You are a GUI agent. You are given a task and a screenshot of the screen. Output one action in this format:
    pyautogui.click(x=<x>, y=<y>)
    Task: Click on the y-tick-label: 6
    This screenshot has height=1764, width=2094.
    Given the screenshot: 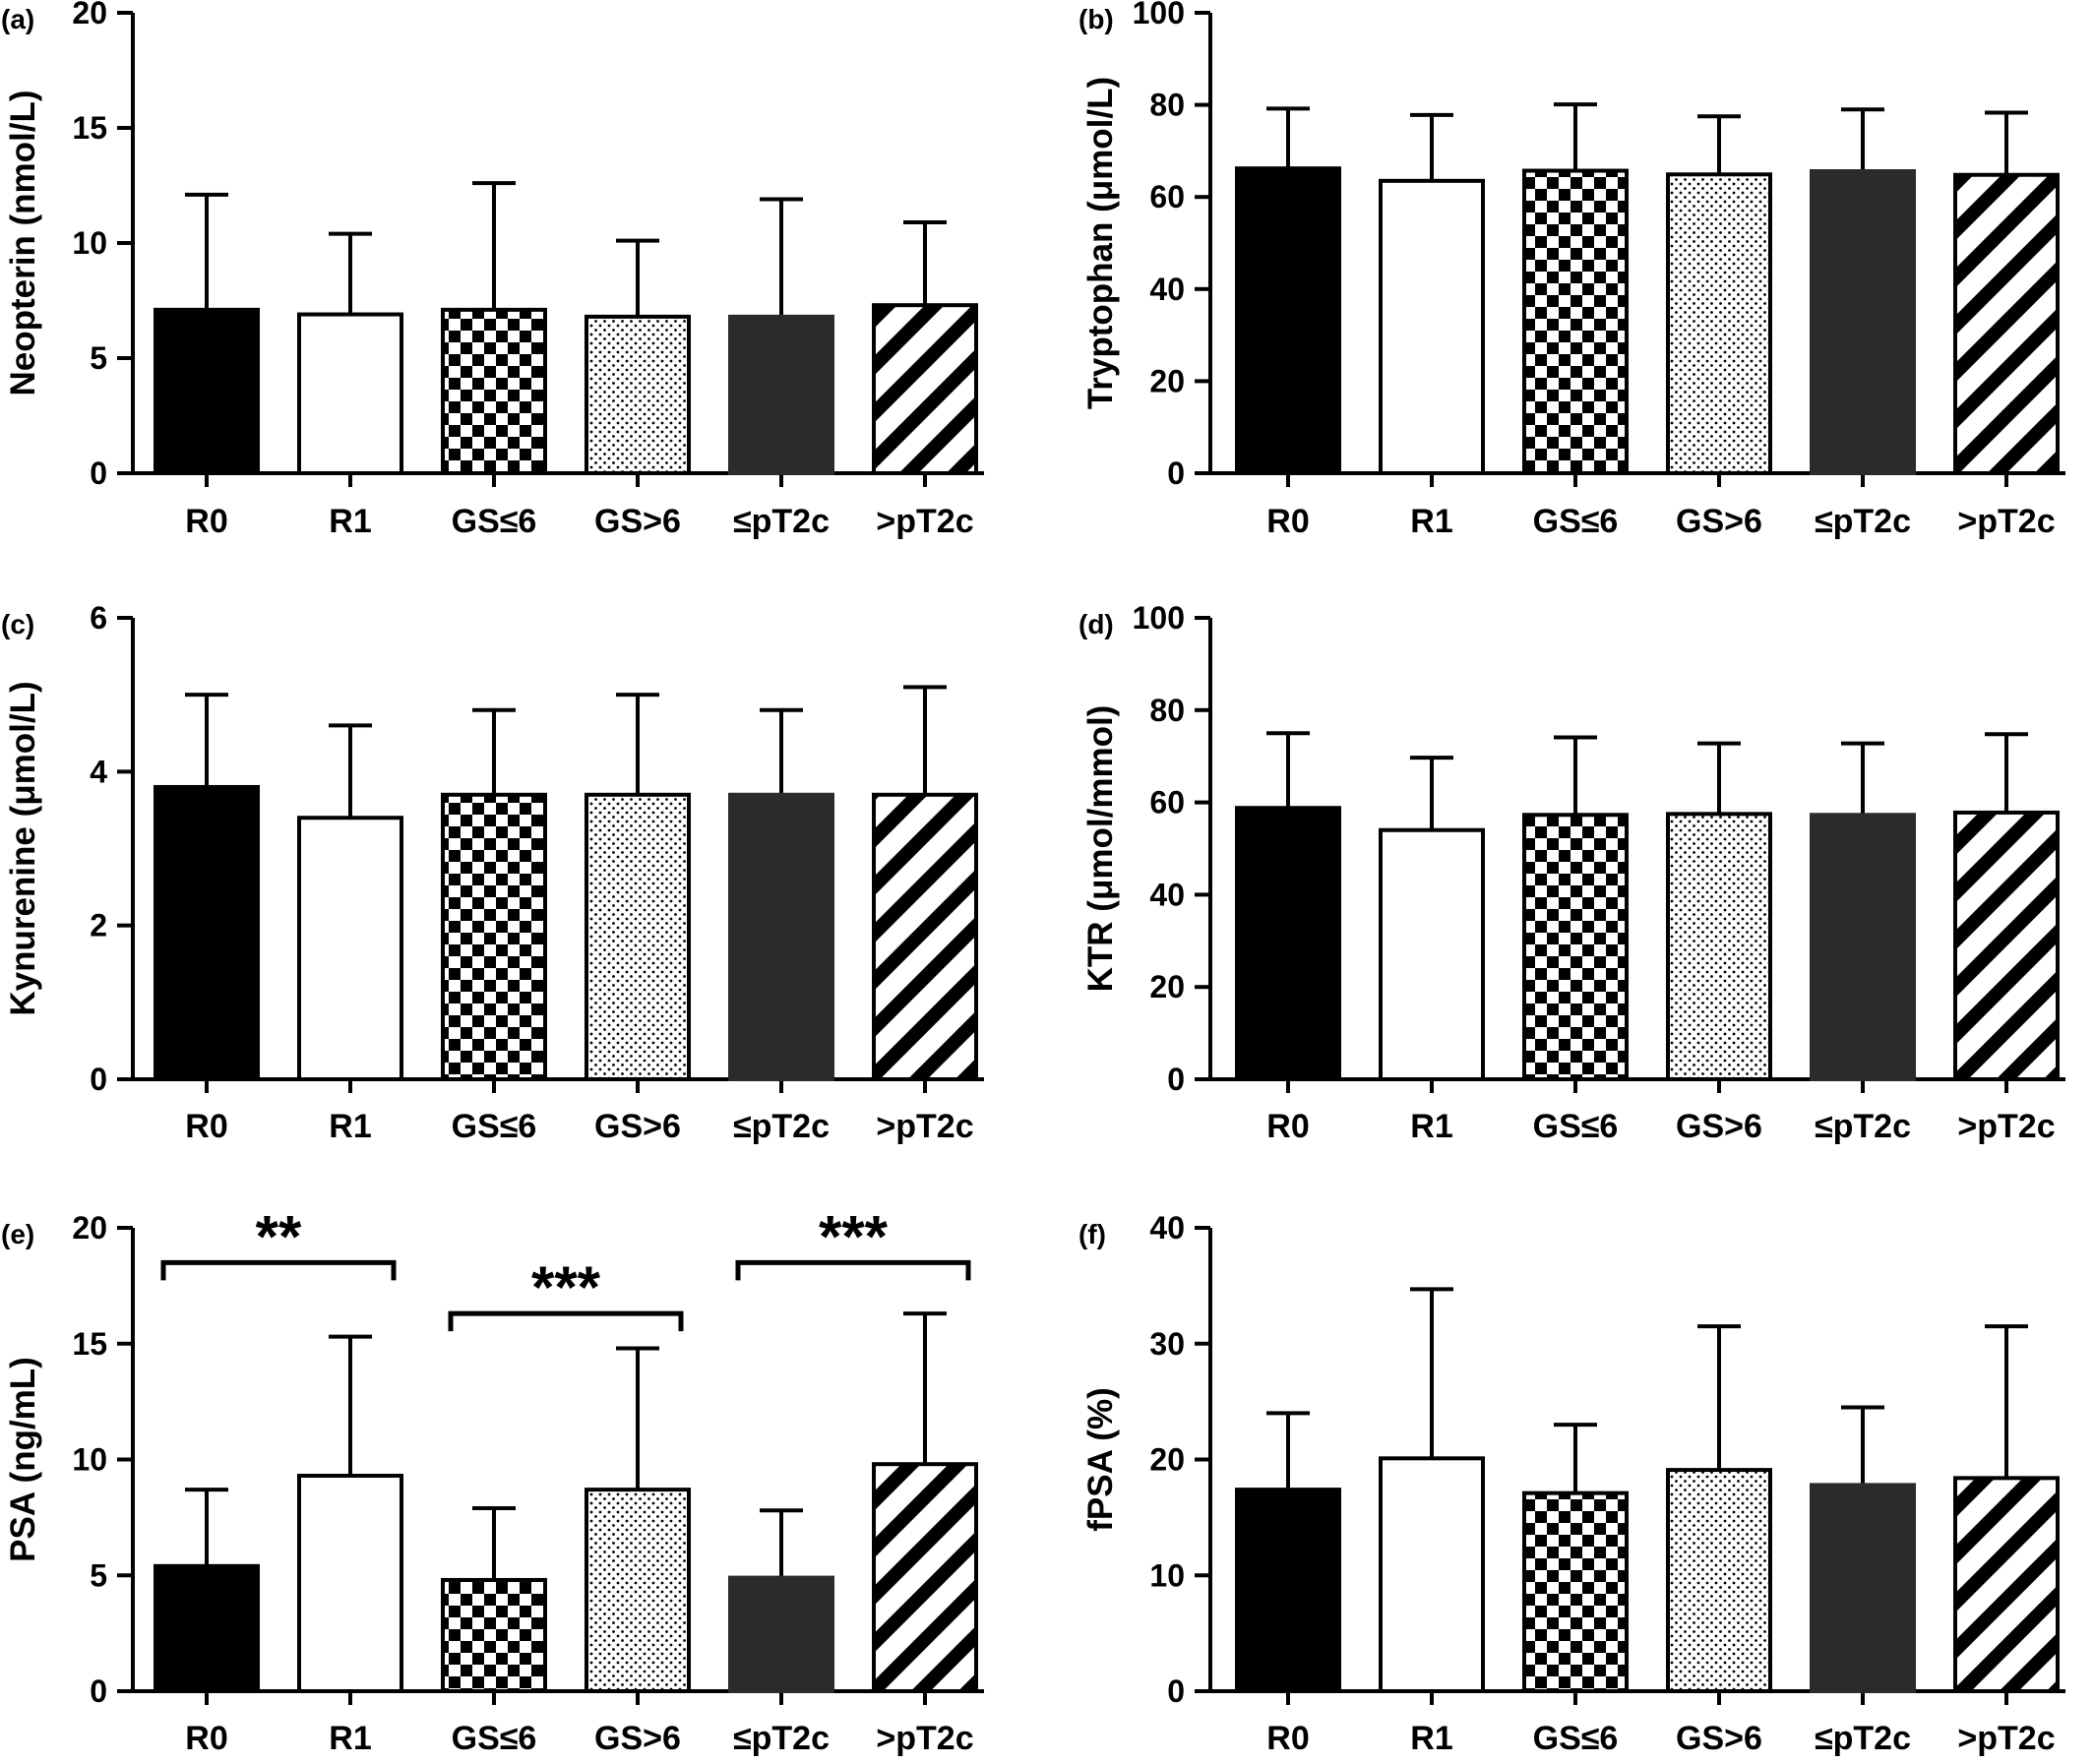 What is the action you would take?
    pyautogui.click(x=99, y=618)
    